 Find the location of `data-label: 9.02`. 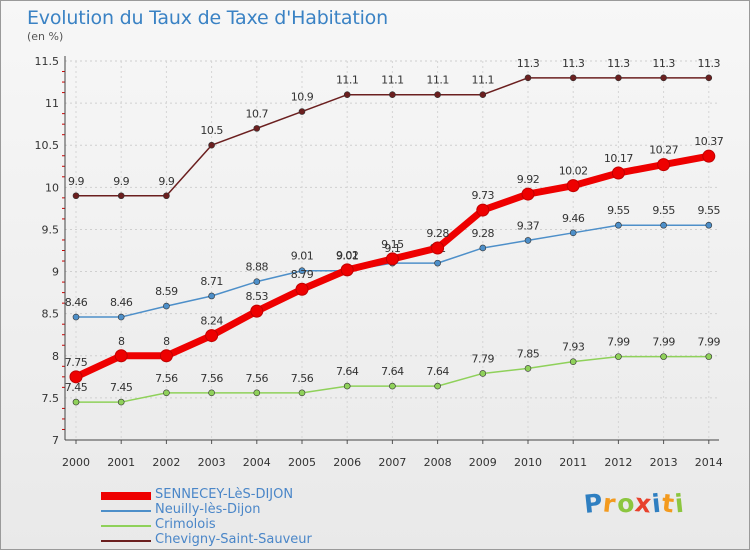

data-label: 9.02 is located at coordinates (347, 255).